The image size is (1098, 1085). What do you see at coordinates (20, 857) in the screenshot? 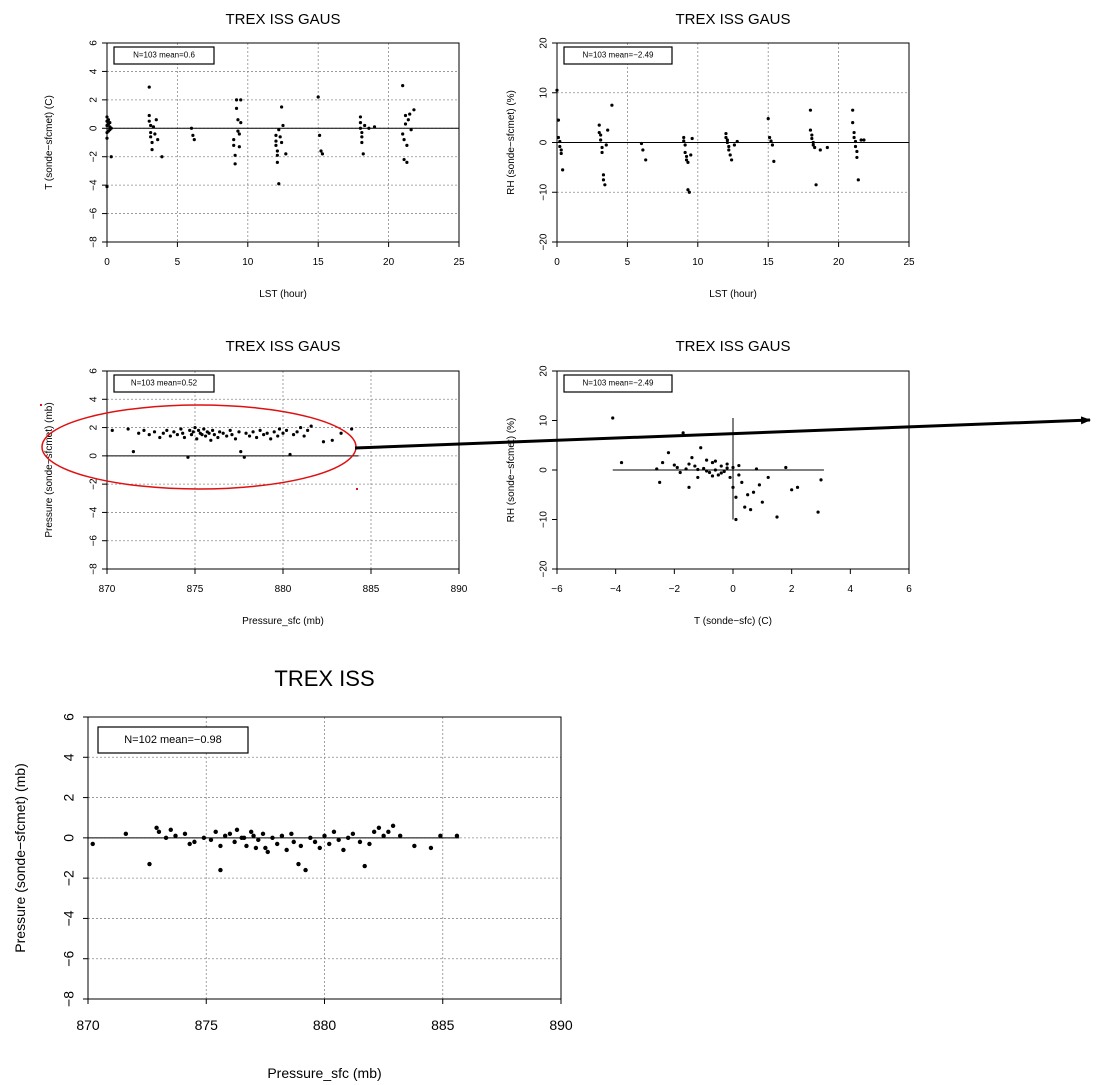
I see `y-axis-label: Pressure (sonde−sfcmet) (mb)` at bounding box center [20, 857].